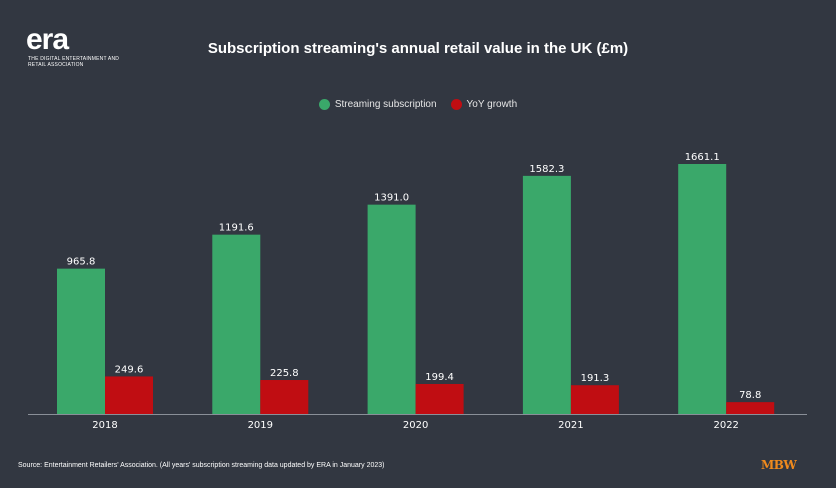 The height and width of the screenshot is (488, 836). I want to click on legend-label-yoy: YoY growth, so click(492, 104).